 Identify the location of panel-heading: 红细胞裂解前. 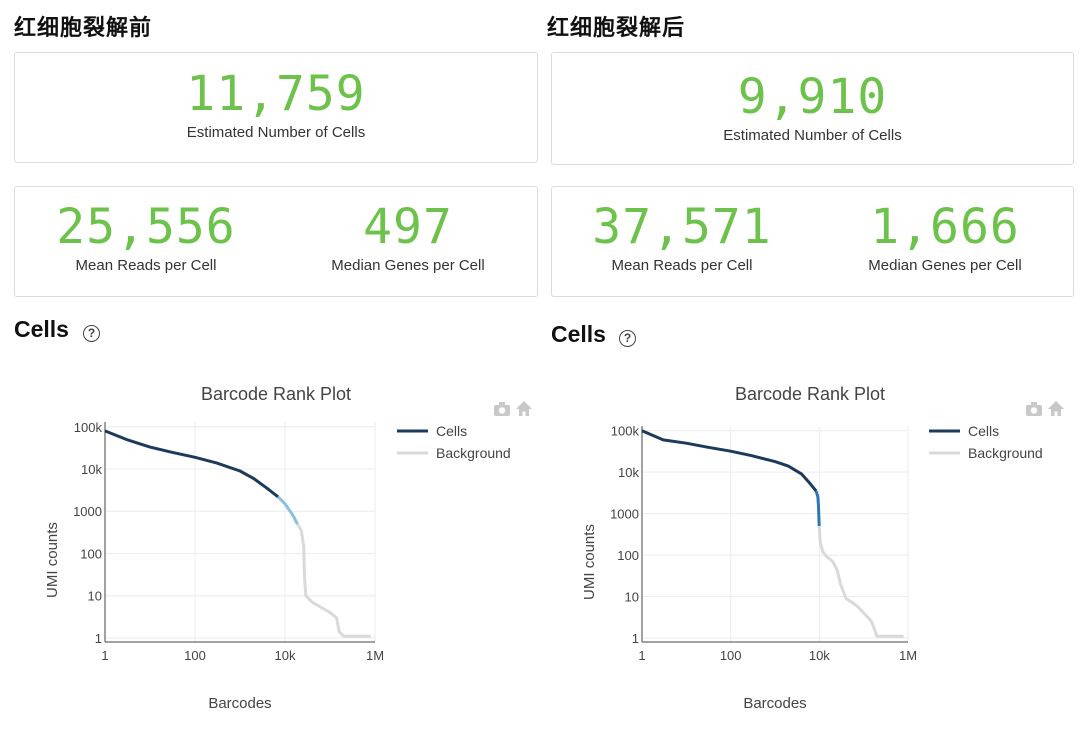
(83, 28).